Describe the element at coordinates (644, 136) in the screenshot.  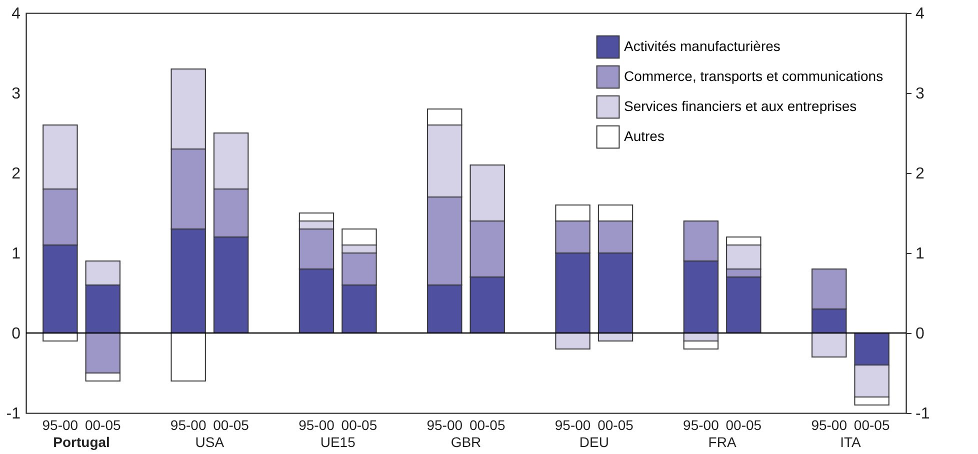
I see `legend-label: Autres` at that location.